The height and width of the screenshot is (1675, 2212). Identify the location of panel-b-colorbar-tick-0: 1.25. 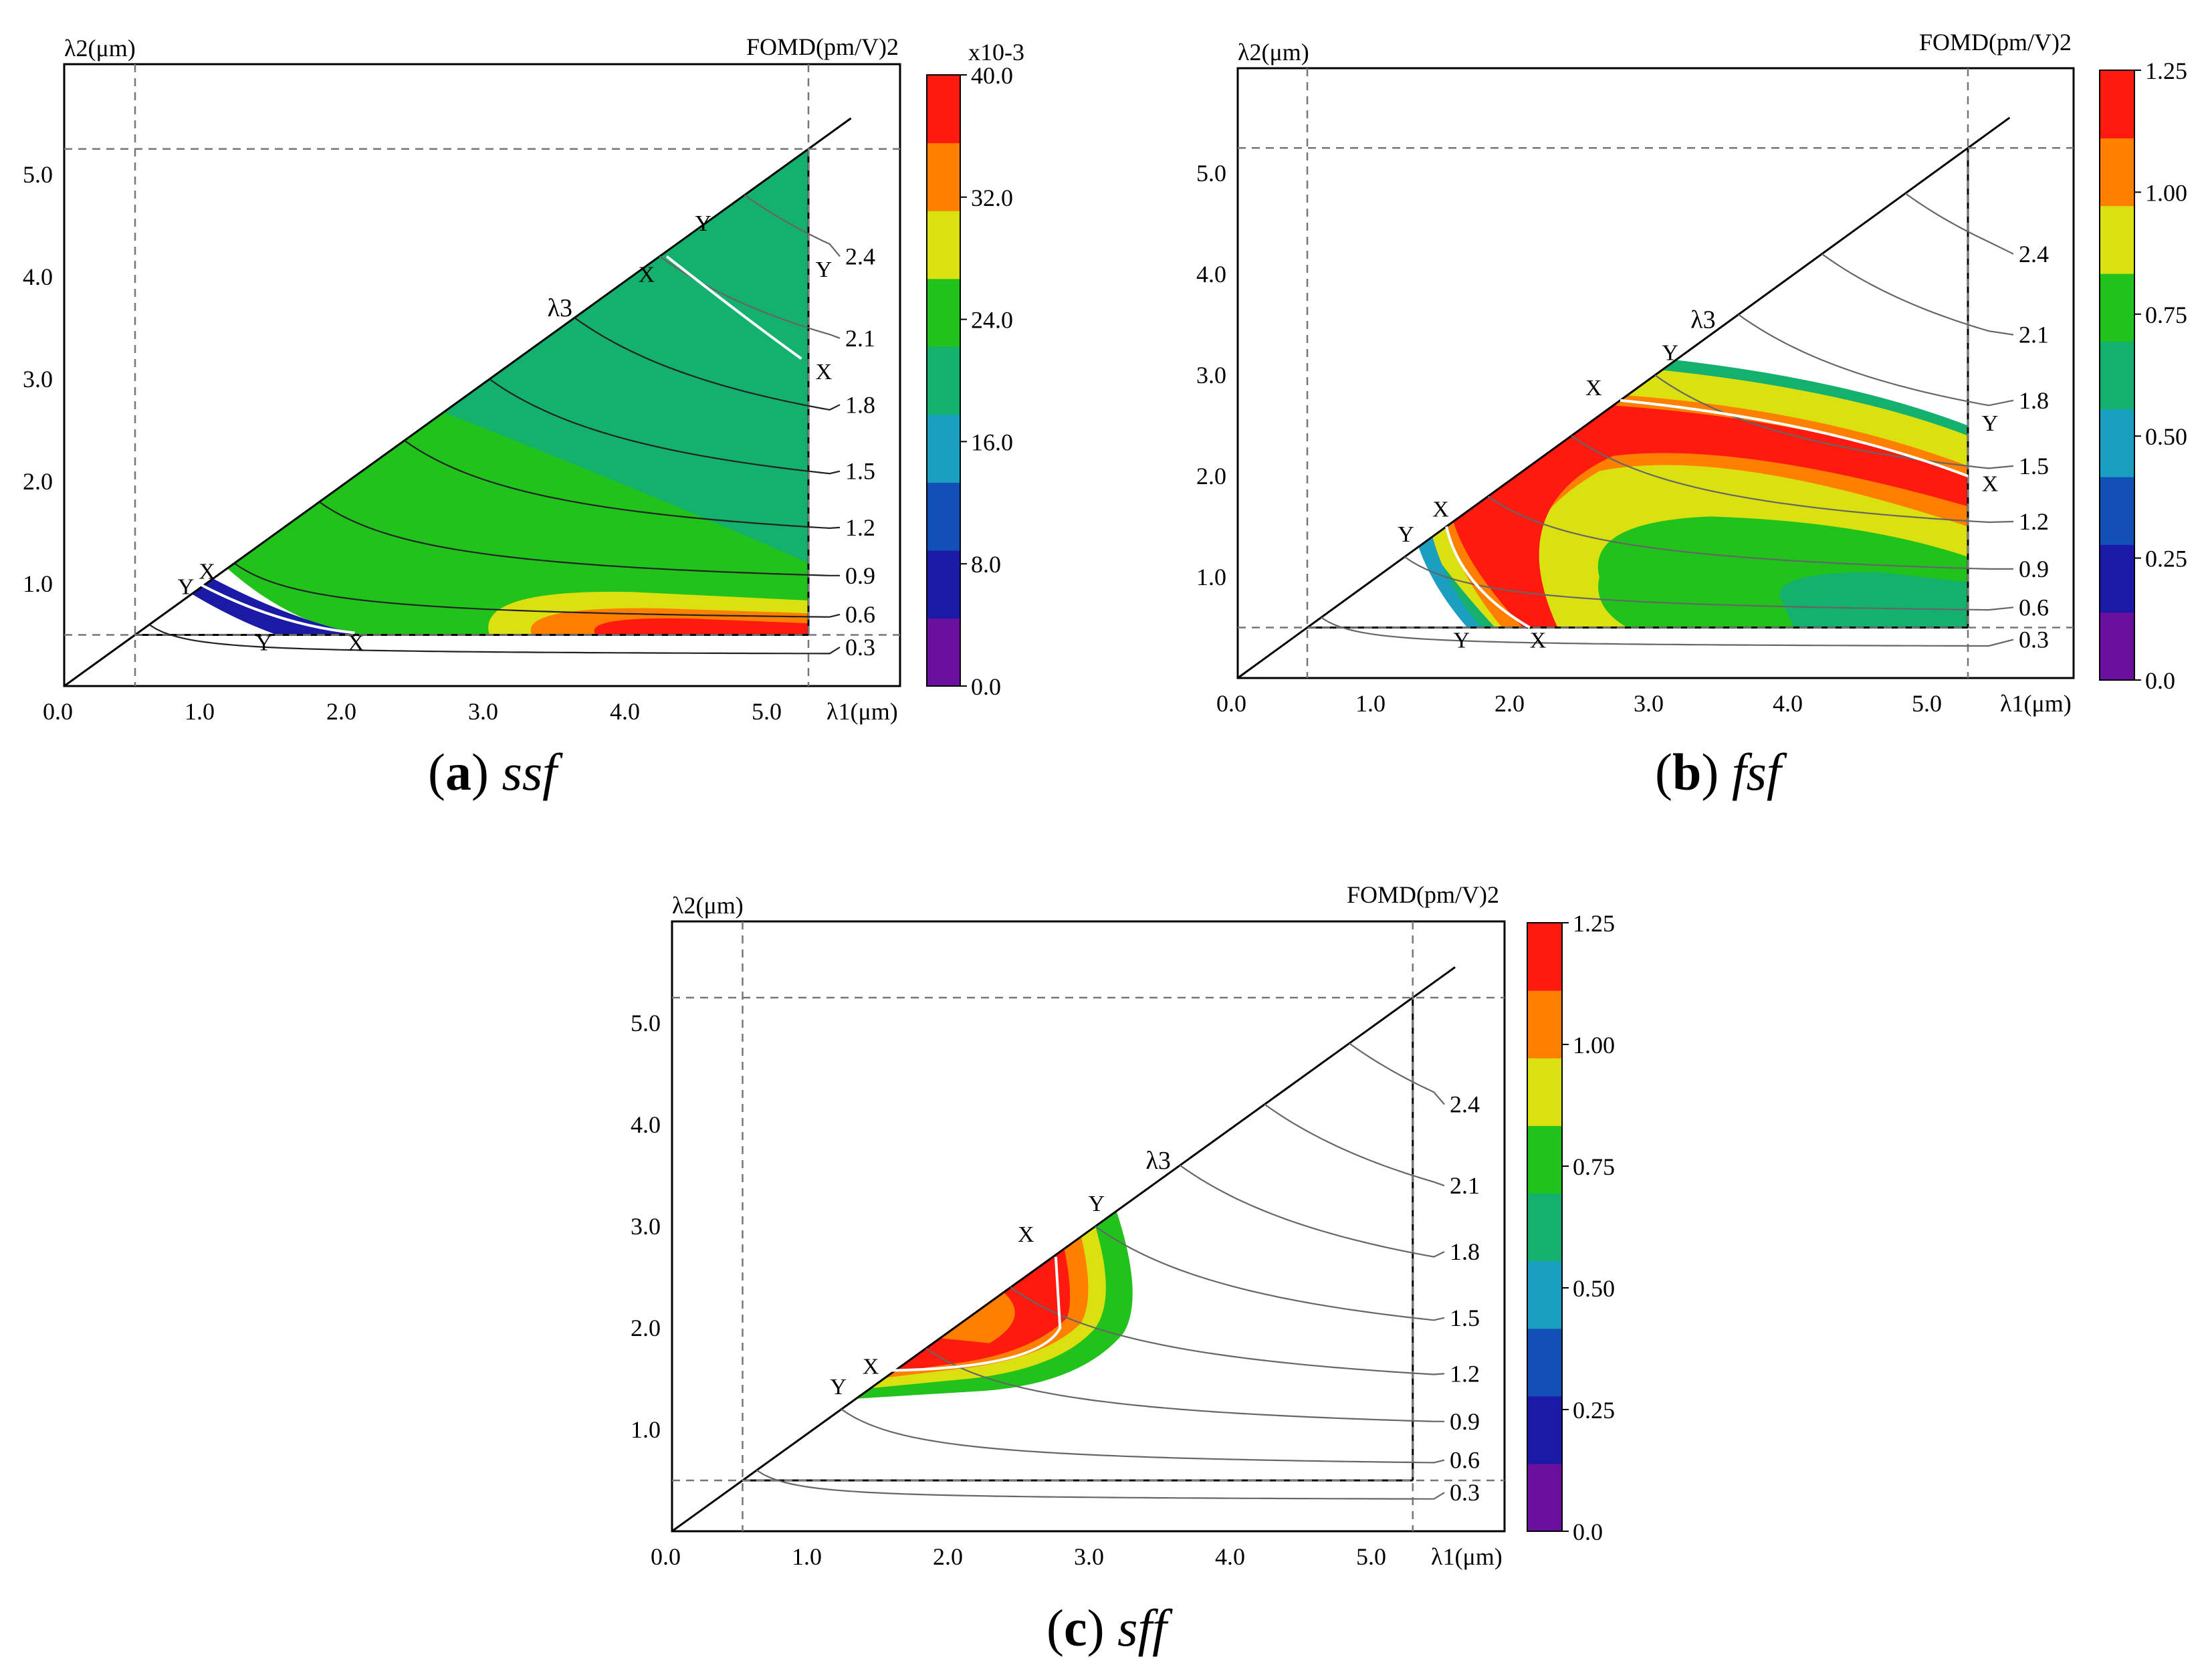
(2166, 71).